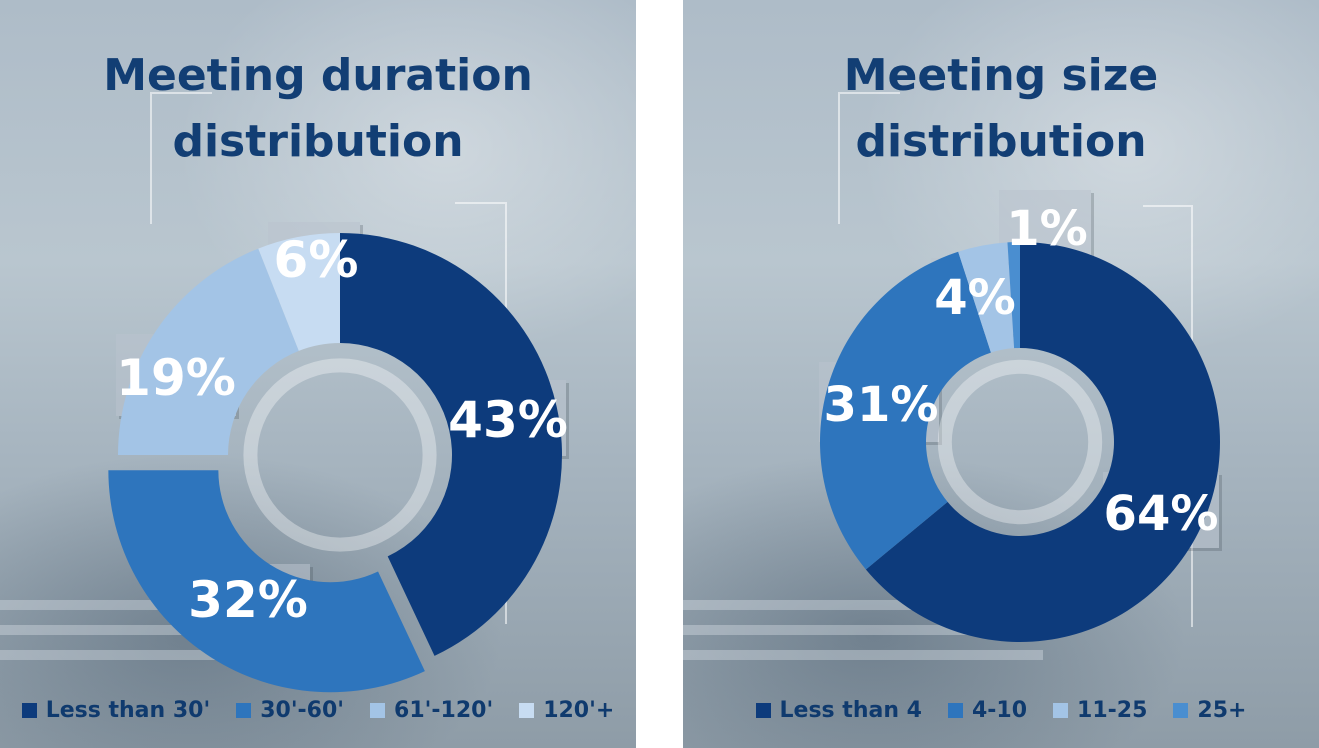 The width and height of the screenshot is (1319, 748). I want to click on legend-item: 4-10, so click(987, 710).